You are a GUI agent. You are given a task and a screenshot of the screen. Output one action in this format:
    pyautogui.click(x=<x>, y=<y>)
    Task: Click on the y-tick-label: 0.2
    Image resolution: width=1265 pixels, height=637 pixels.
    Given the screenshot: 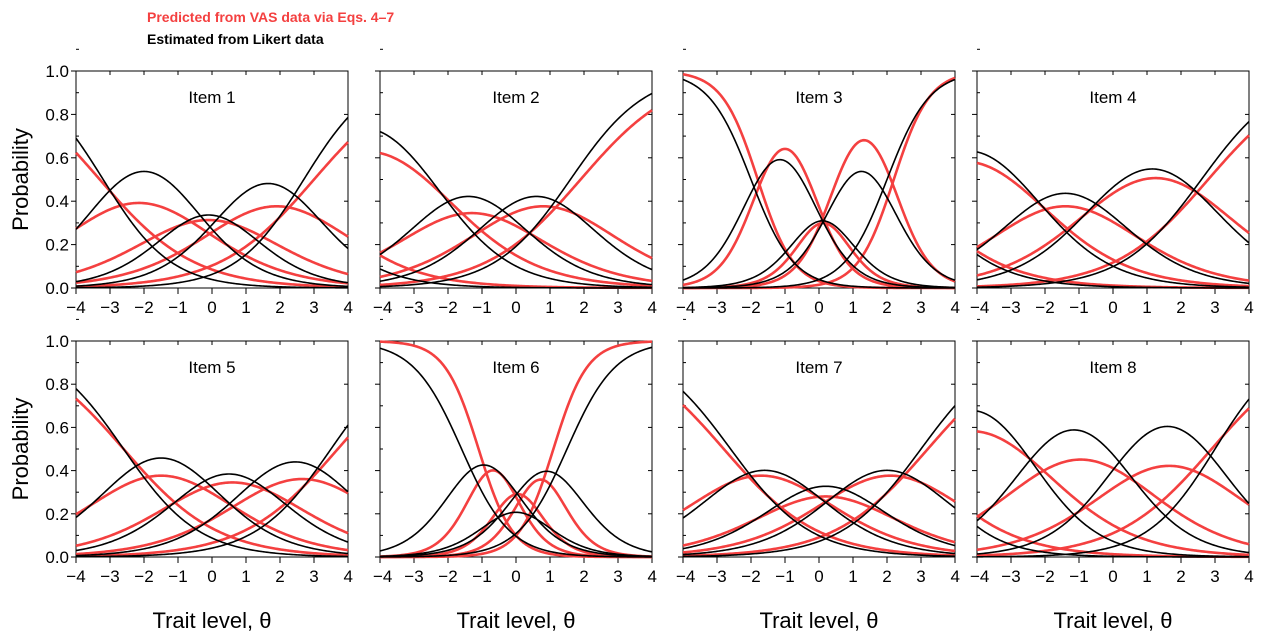 What is the action you would take?
    pyautogui.click(x=57, y=514)
    